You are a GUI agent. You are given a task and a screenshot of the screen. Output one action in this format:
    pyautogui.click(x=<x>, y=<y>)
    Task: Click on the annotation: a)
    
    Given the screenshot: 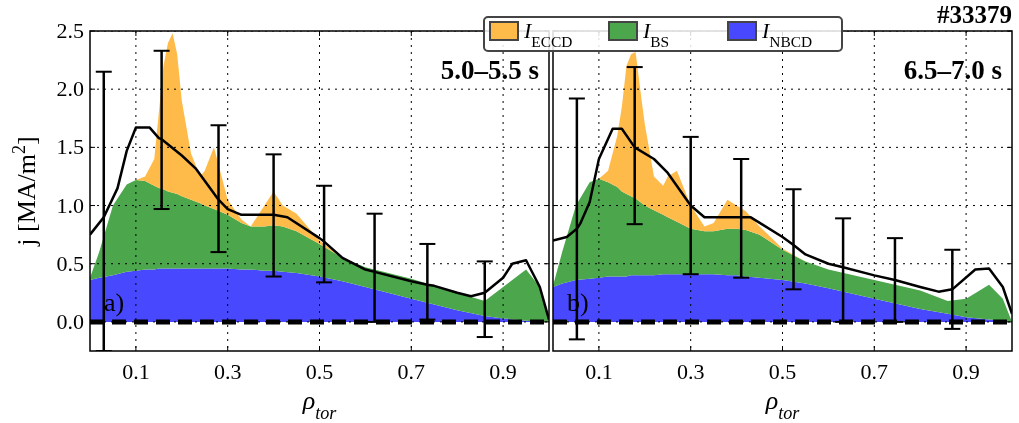 What is the action you would take?
    pyautogui.click(x=114, y=302)
    